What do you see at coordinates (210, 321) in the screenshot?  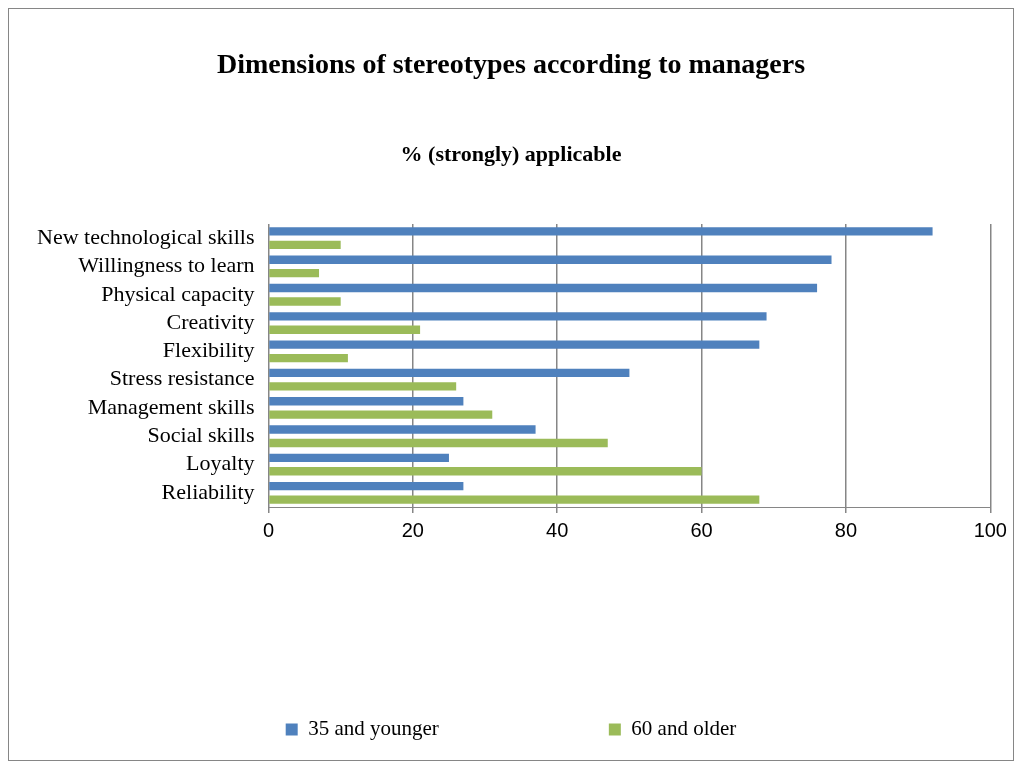 I see `y-tick-label: Creativity` at bounding box center [210, 321].